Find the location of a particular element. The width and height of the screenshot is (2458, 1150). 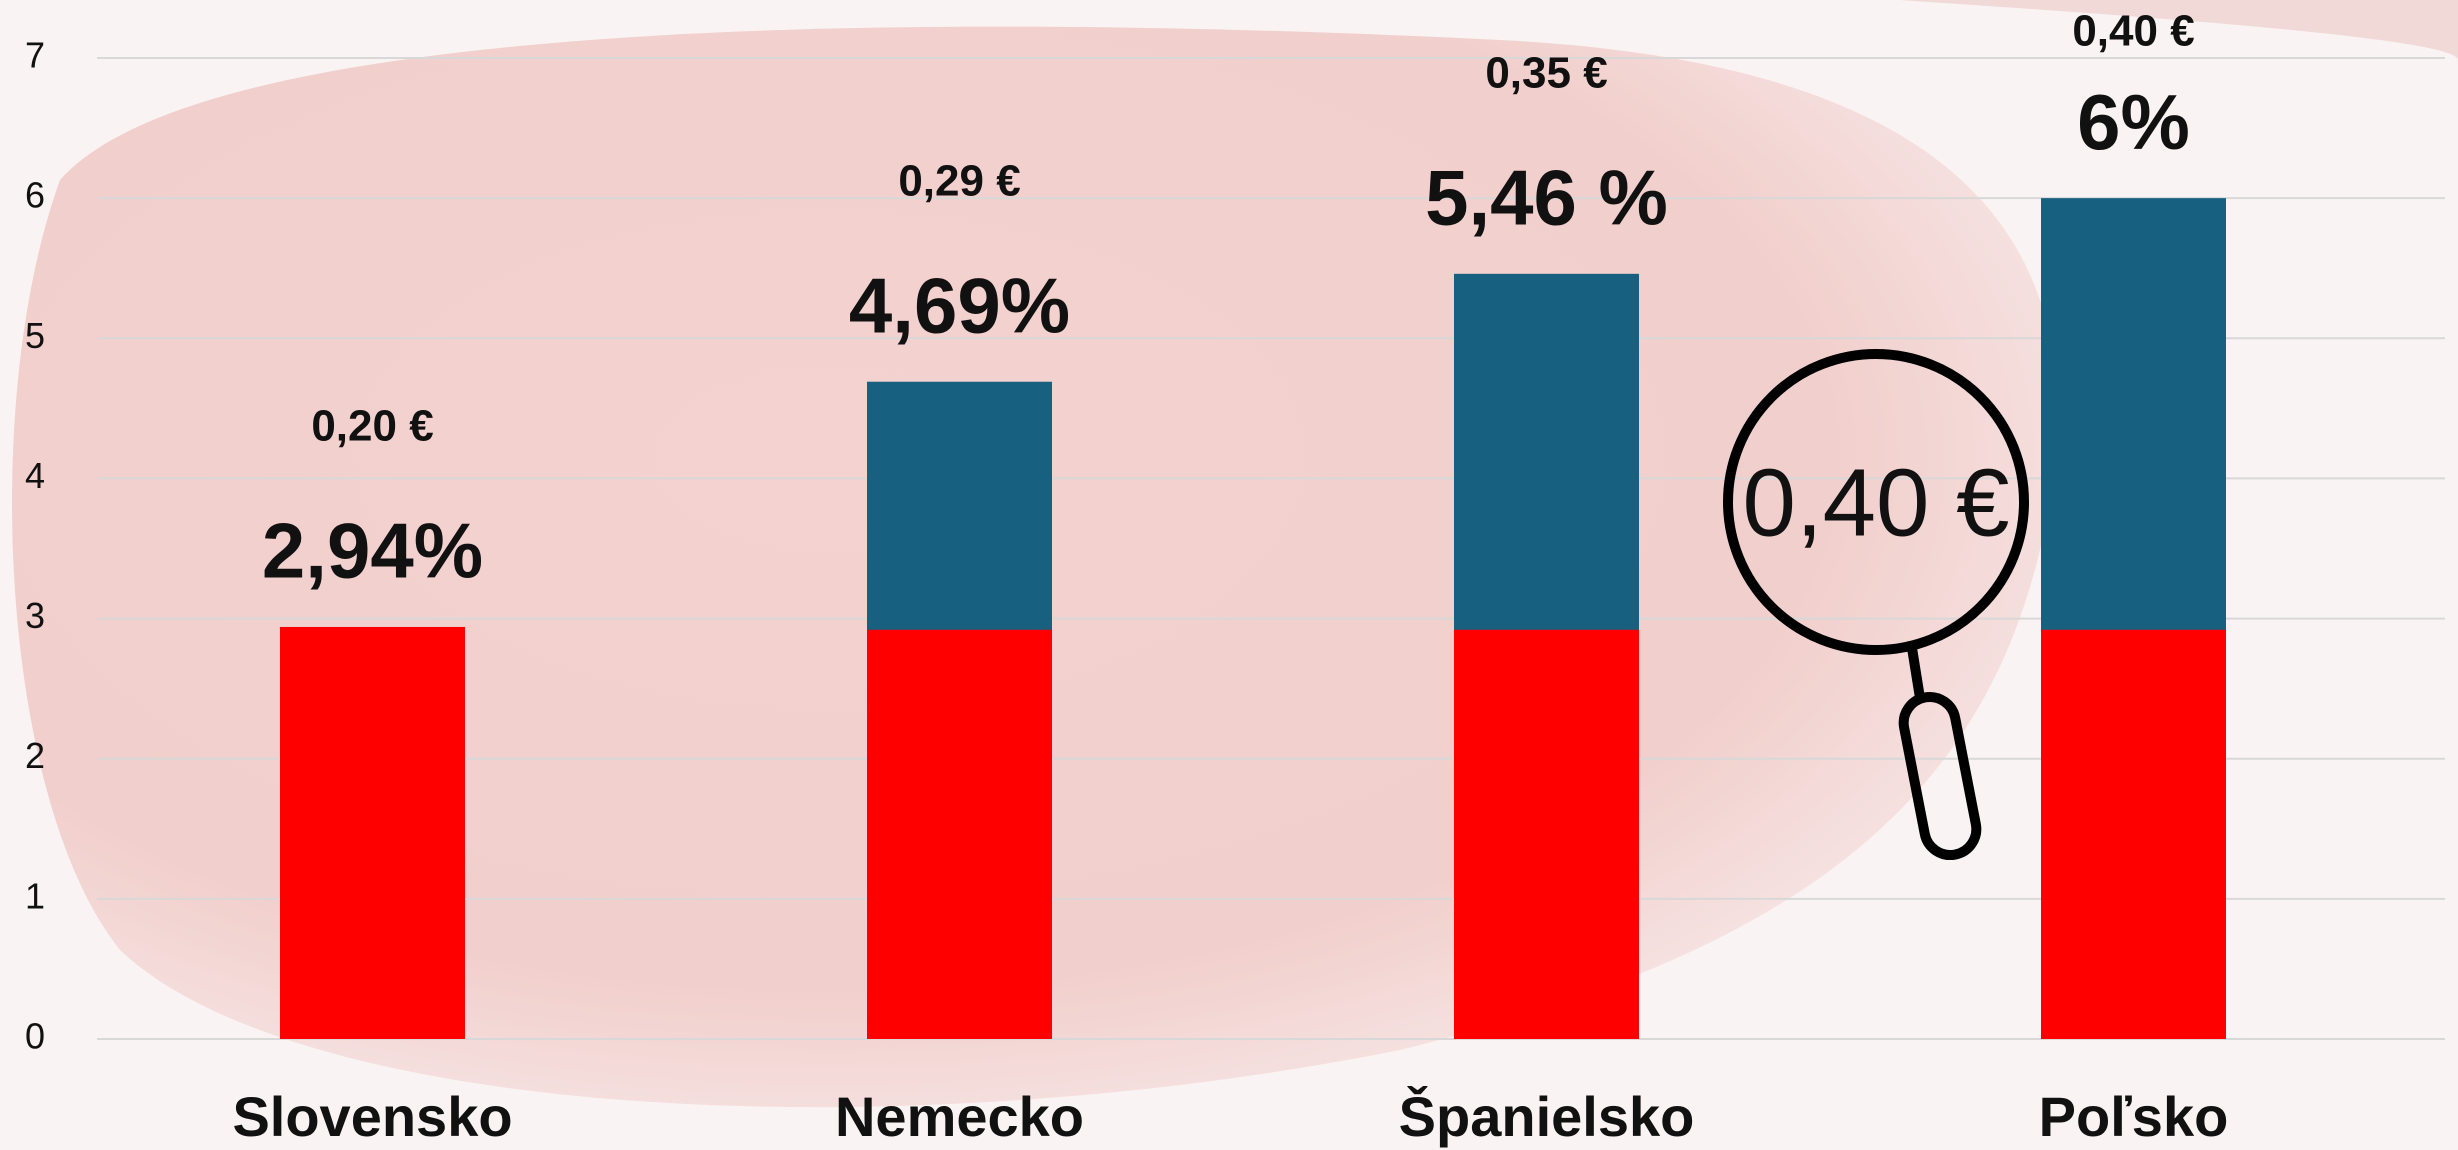

x-tick-label: Slovensko is located at coordinates (372, 1116).